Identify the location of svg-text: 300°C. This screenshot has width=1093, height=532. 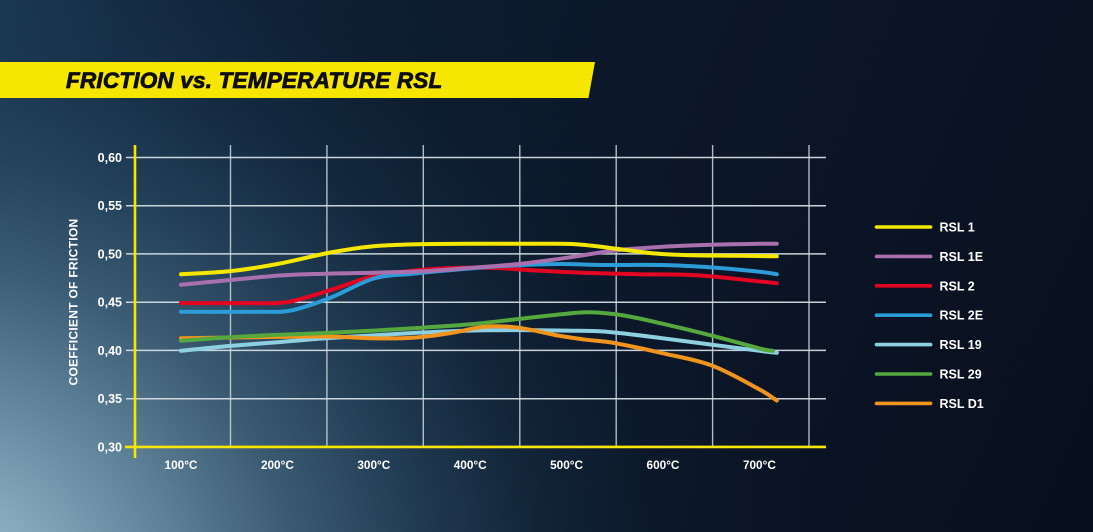
(373, 465).